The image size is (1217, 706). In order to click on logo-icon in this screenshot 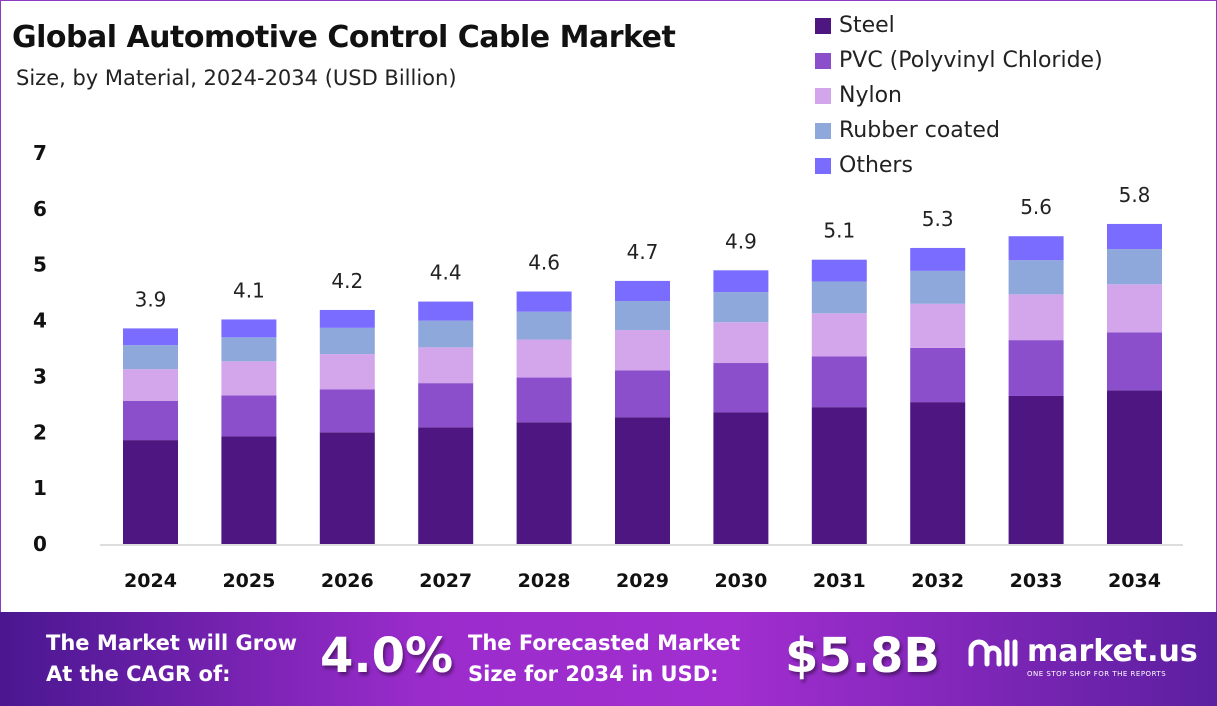, I will do `click(993, 653)`.